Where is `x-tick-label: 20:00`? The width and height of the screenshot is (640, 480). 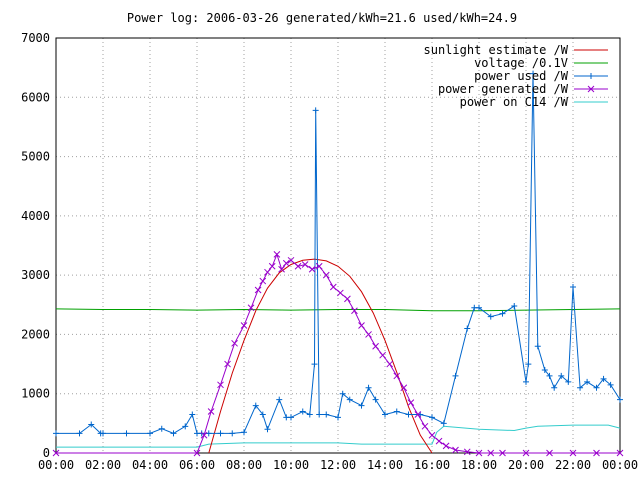 x-tick-label: 20:00 is located at coordinates (526, 465).